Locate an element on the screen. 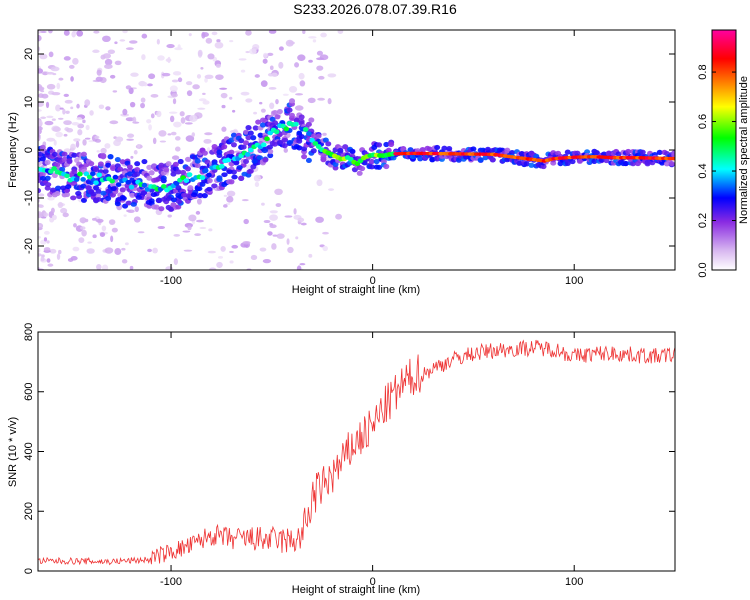 The width and height of the screenshot is (750, 600). colorbar-tick-label: 0.4 is located at coordinates (703, 170).